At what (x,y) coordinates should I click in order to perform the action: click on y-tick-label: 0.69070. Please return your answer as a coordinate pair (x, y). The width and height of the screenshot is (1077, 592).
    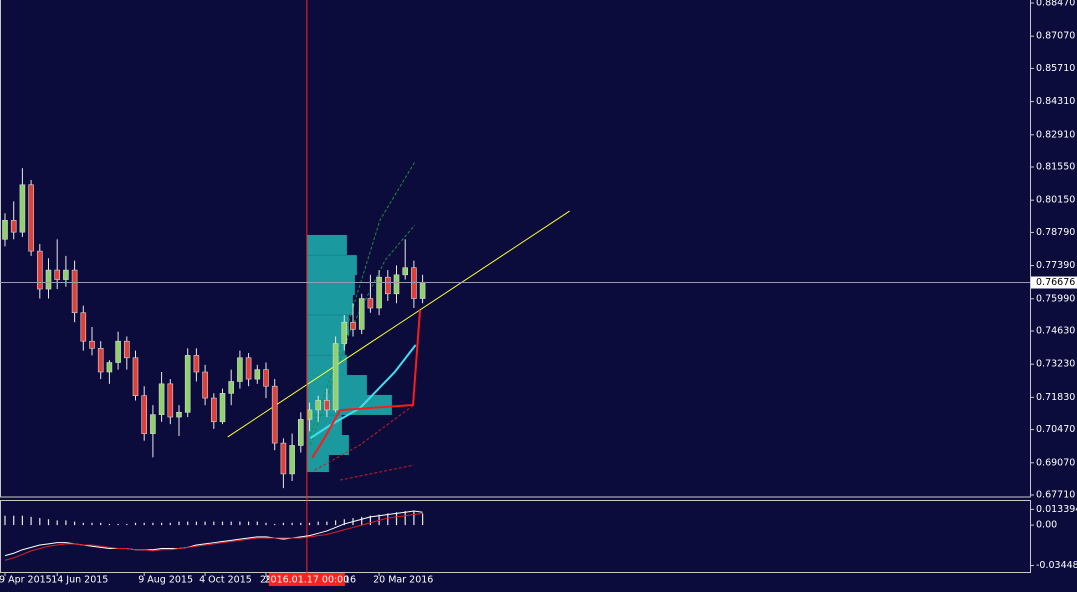
    Looking at the image, I should click on (1055, 462).